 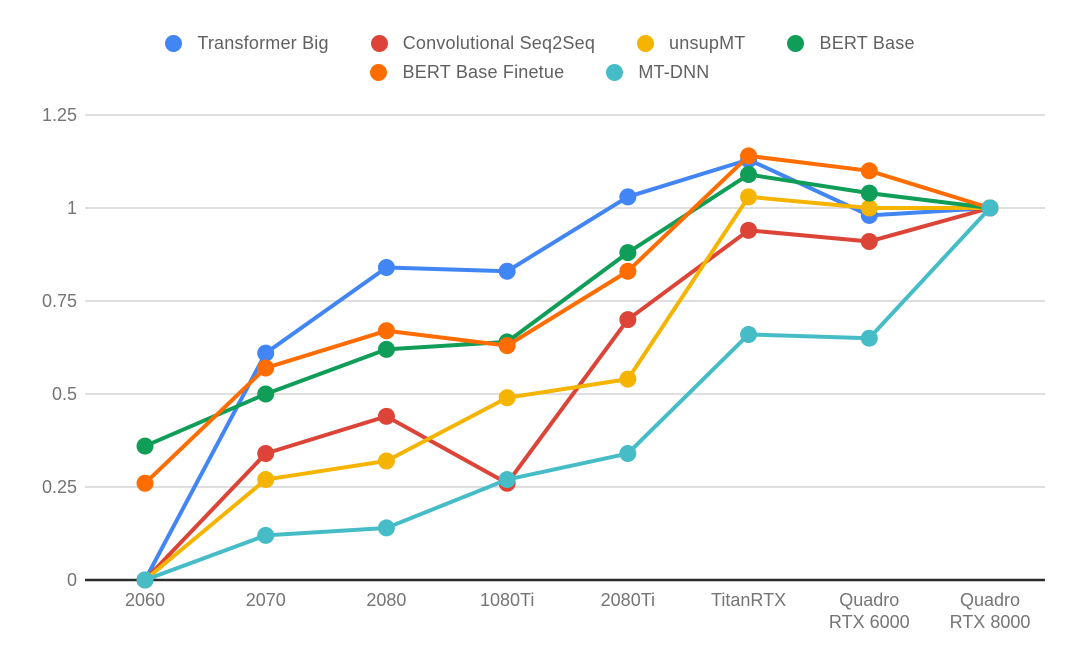 I want to click on legend-item-transformer-big: Transformer Big, so click(x=247, y=43).